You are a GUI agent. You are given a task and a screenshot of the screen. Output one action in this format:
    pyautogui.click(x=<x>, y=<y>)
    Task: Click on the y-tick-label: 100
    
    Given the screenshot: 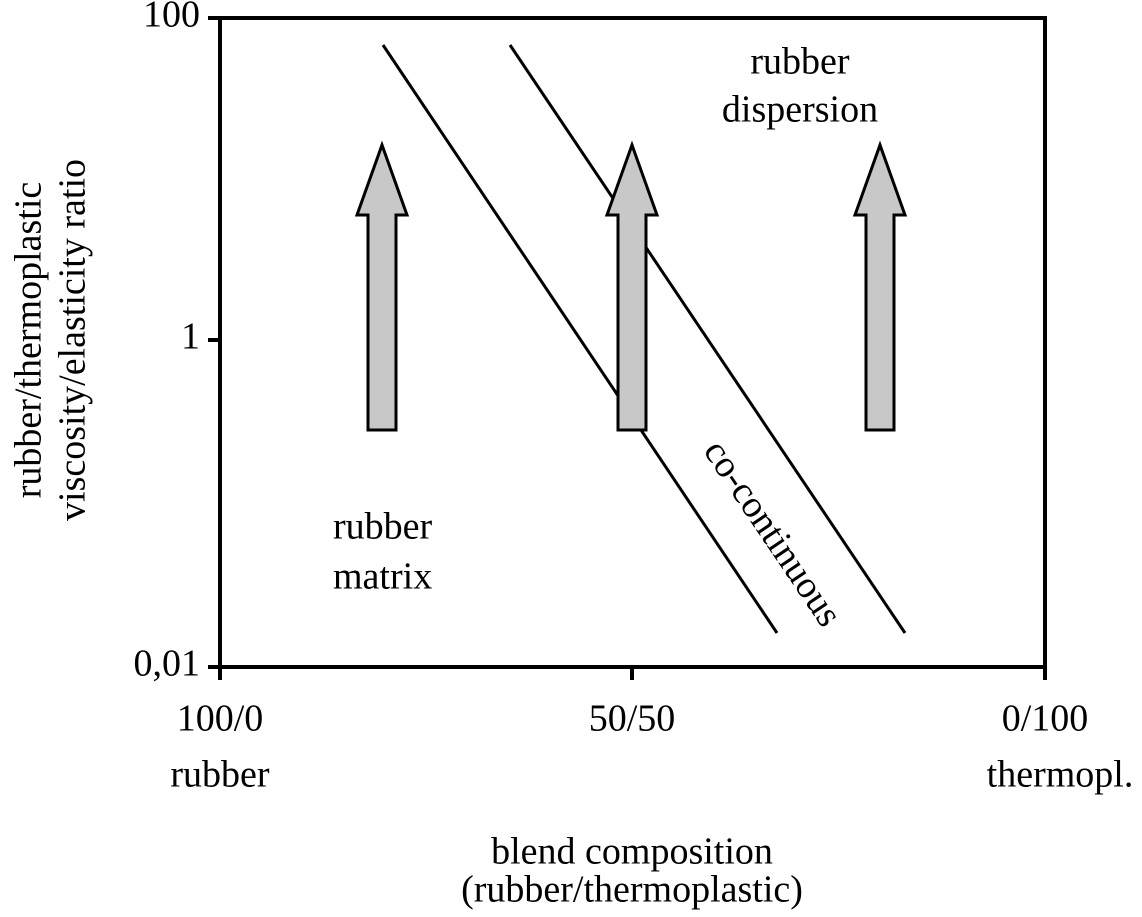 What is the action you would take?
    pyautogui.click(x=171, y=18)
    